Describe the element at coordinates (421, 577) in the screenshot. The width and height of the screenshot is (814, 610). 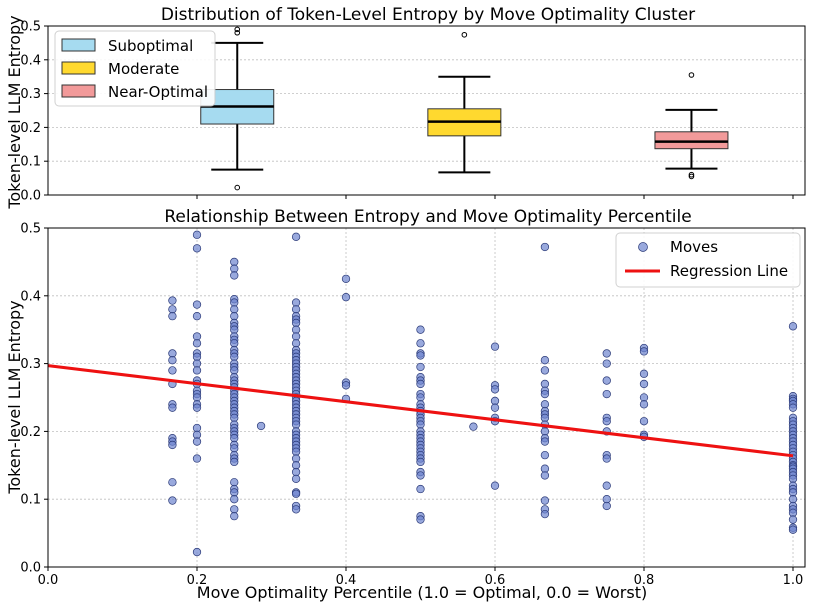
I see `scatter-xticks: 0.0 0.2 0.4 0.6 0.8 1.0` at that location.